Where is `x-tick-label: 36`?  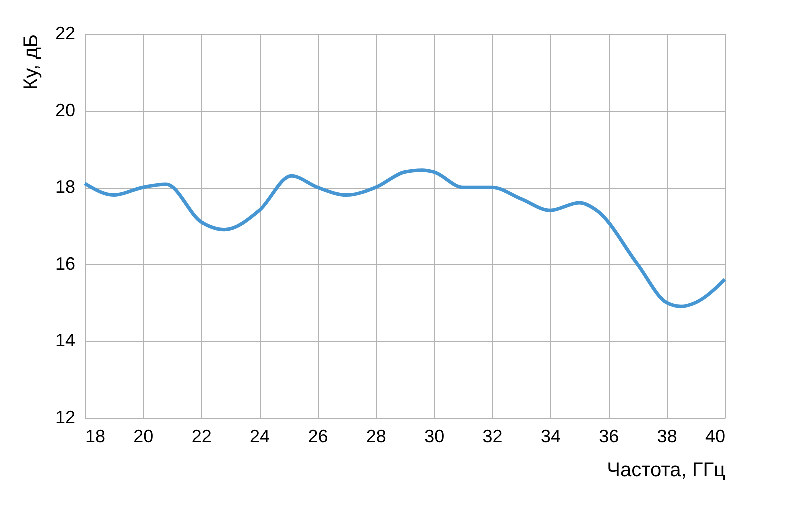
x-tick-label: 36 is located at coordinates (609, 436).